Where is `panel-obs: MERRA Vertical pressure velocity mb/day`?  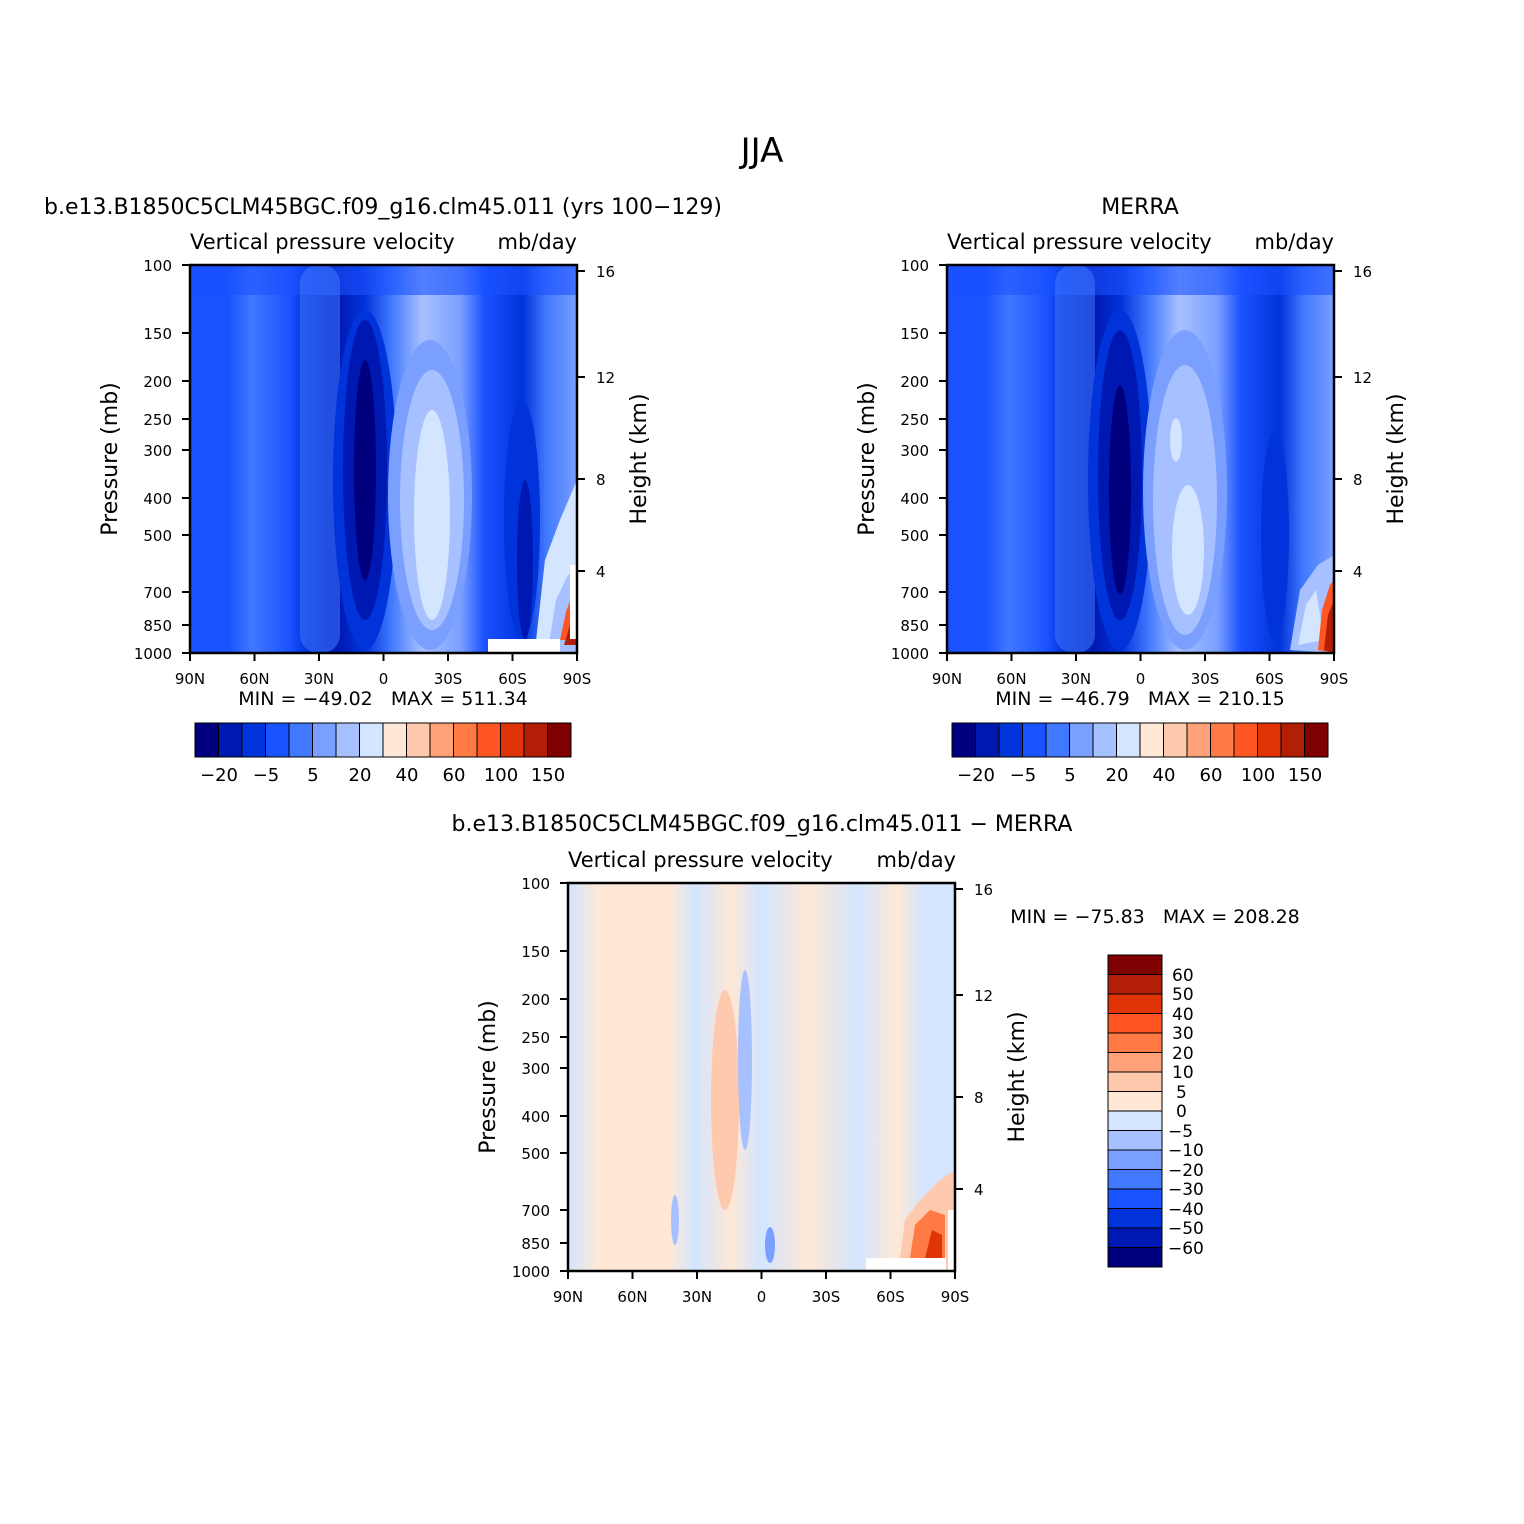
panel-obs: MERRA Vertical pressure velocity mb/day is located at coordinates (1132, 490).